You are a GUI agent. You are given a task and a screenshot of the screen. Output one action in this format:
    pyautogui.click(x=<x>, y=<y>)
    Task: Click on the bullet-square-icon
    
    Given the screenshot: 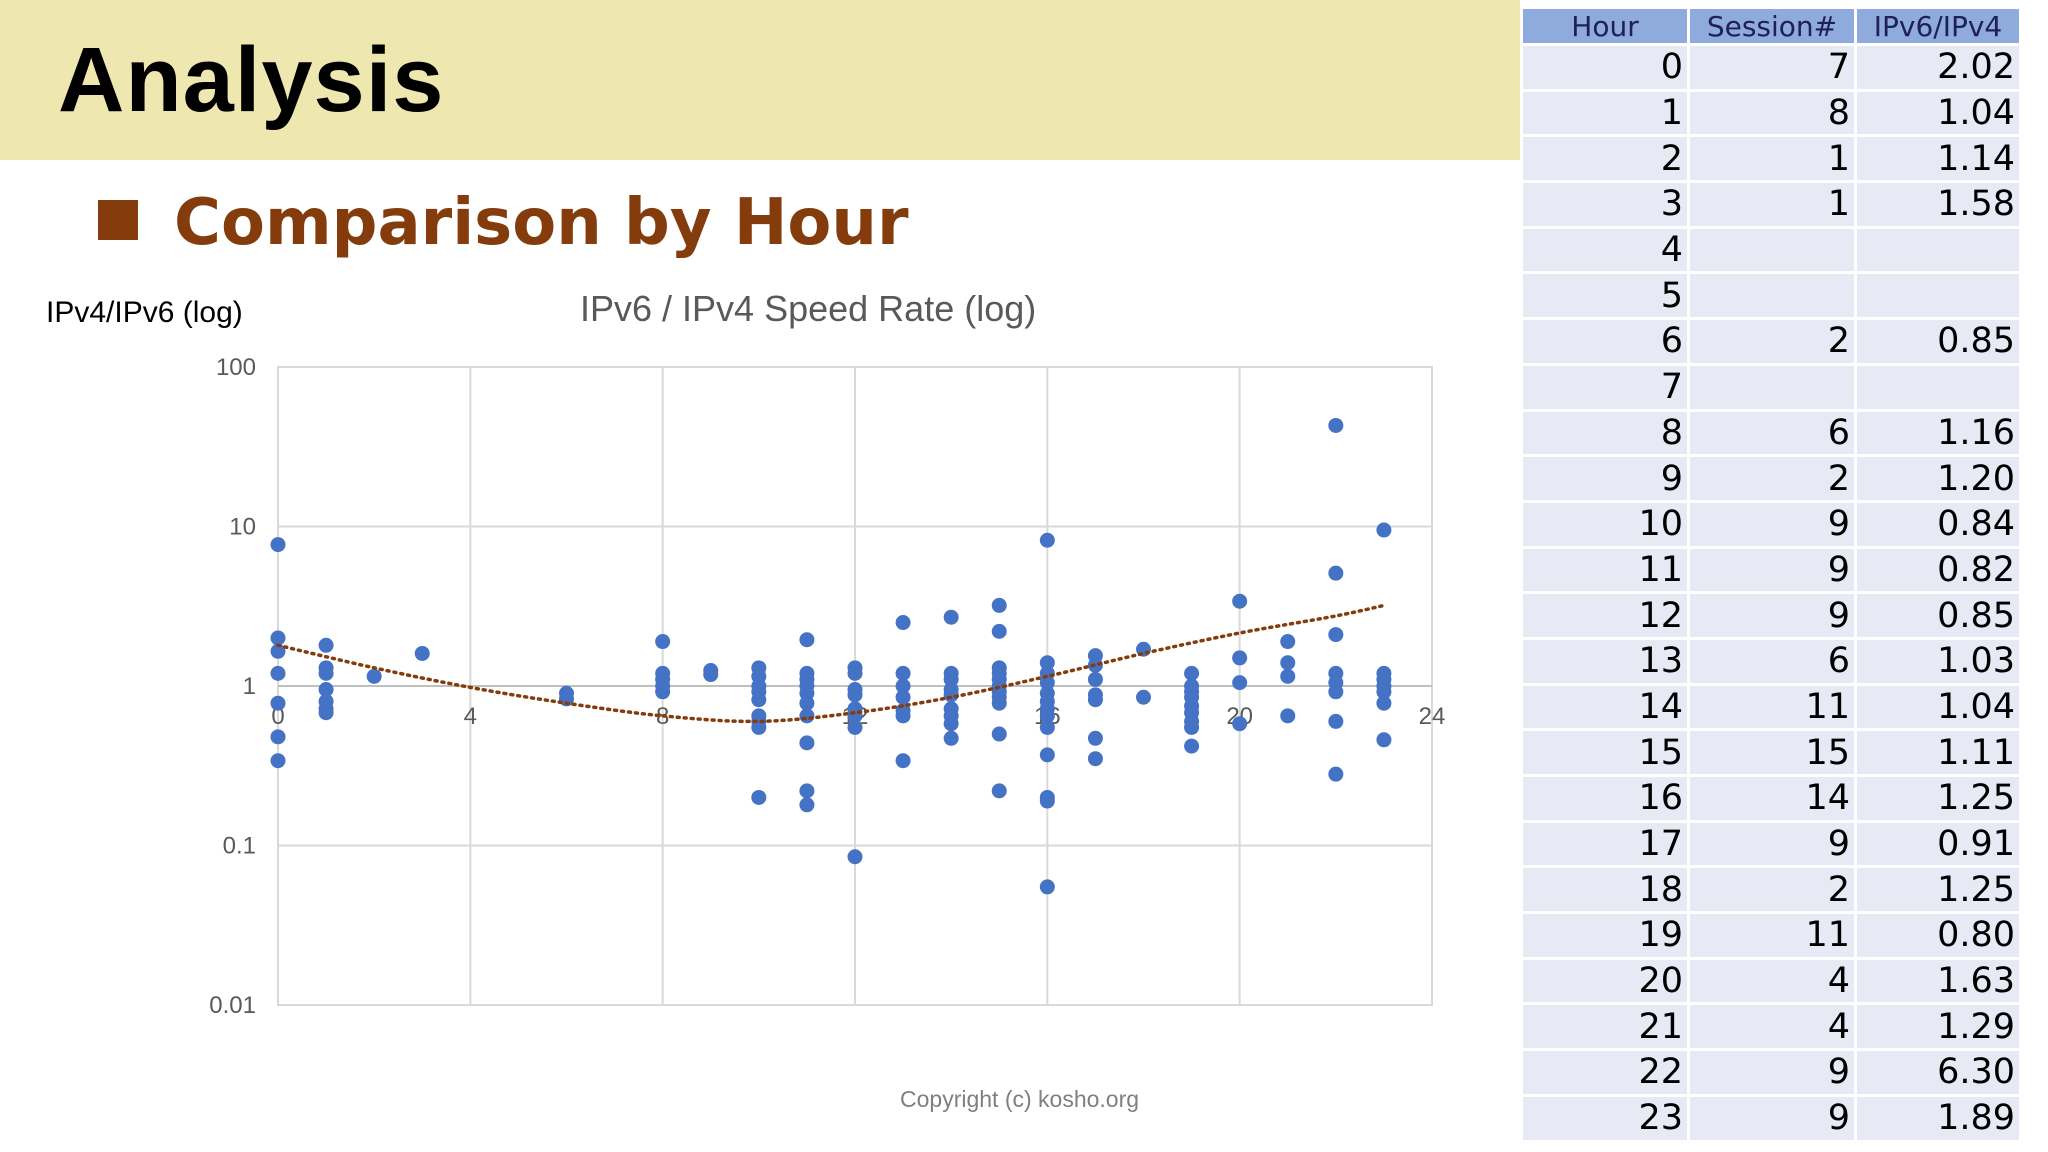 What is the action you would take?
    pyautogui.click(x=118, y=220)
    